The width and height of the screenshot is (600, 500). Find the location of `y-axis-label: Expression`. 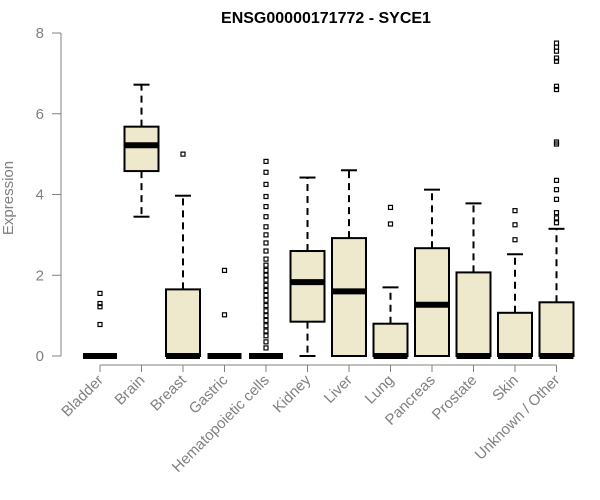

y-axis-label: Expression is located at coordinates (8, 198).